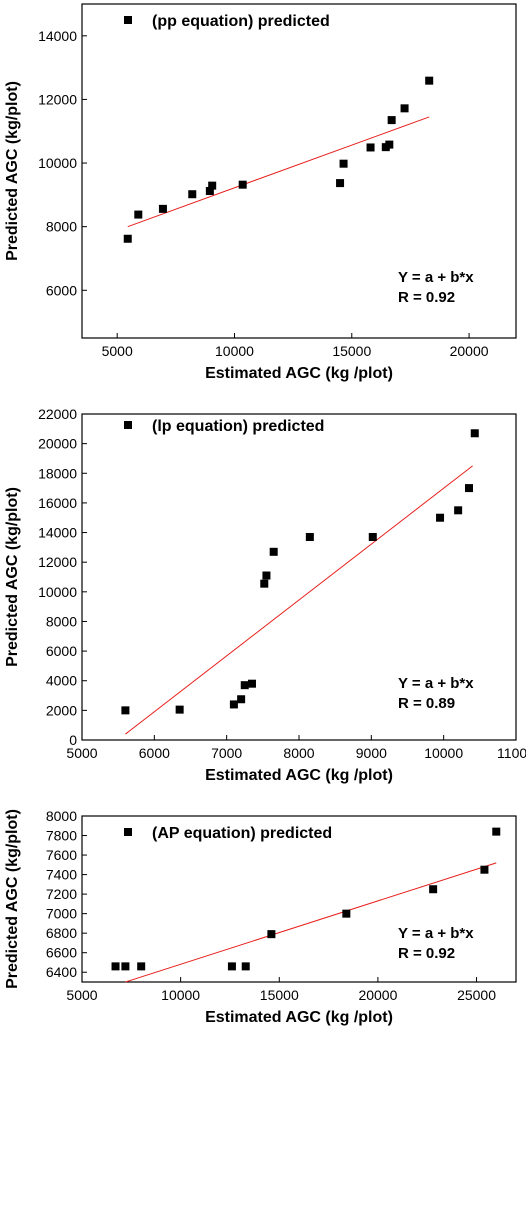  Describe the element at coordinates (61, 875) in the screenshot. I see `y-tick-label: 7400` at that location.